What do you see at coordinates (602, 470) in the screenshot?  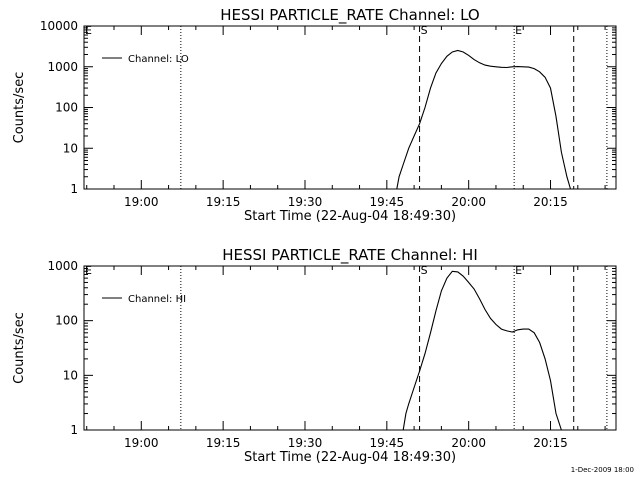 I see `footer-timestamp: 1-Dec-2009 18:00` at bounding box center [602, 470].